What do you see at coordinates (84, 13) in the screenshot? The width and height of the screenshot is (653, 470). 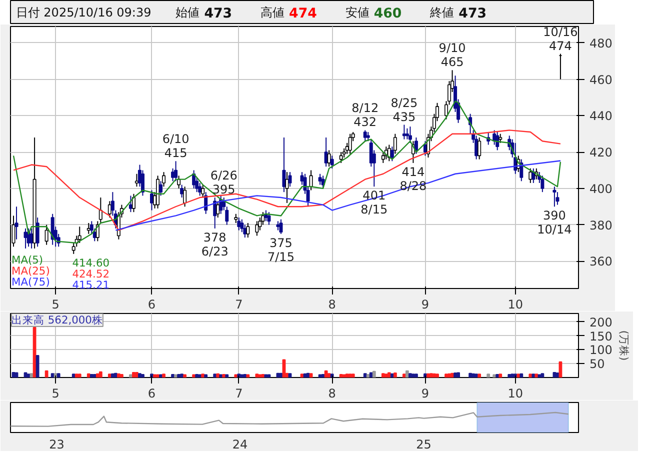 I see `chart-title: 日付 2025/10/16 09:39` at bounding box center [84, 13].